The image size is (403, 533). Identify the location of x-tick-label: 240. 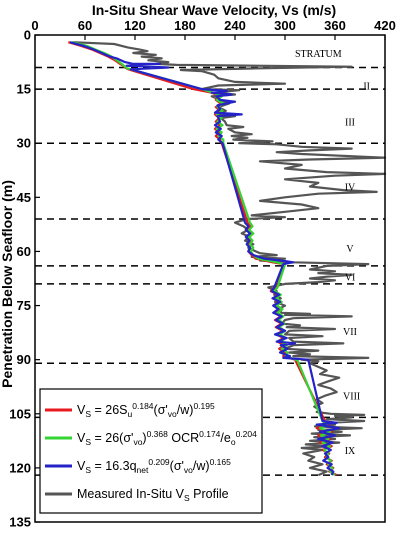
(235, 25).